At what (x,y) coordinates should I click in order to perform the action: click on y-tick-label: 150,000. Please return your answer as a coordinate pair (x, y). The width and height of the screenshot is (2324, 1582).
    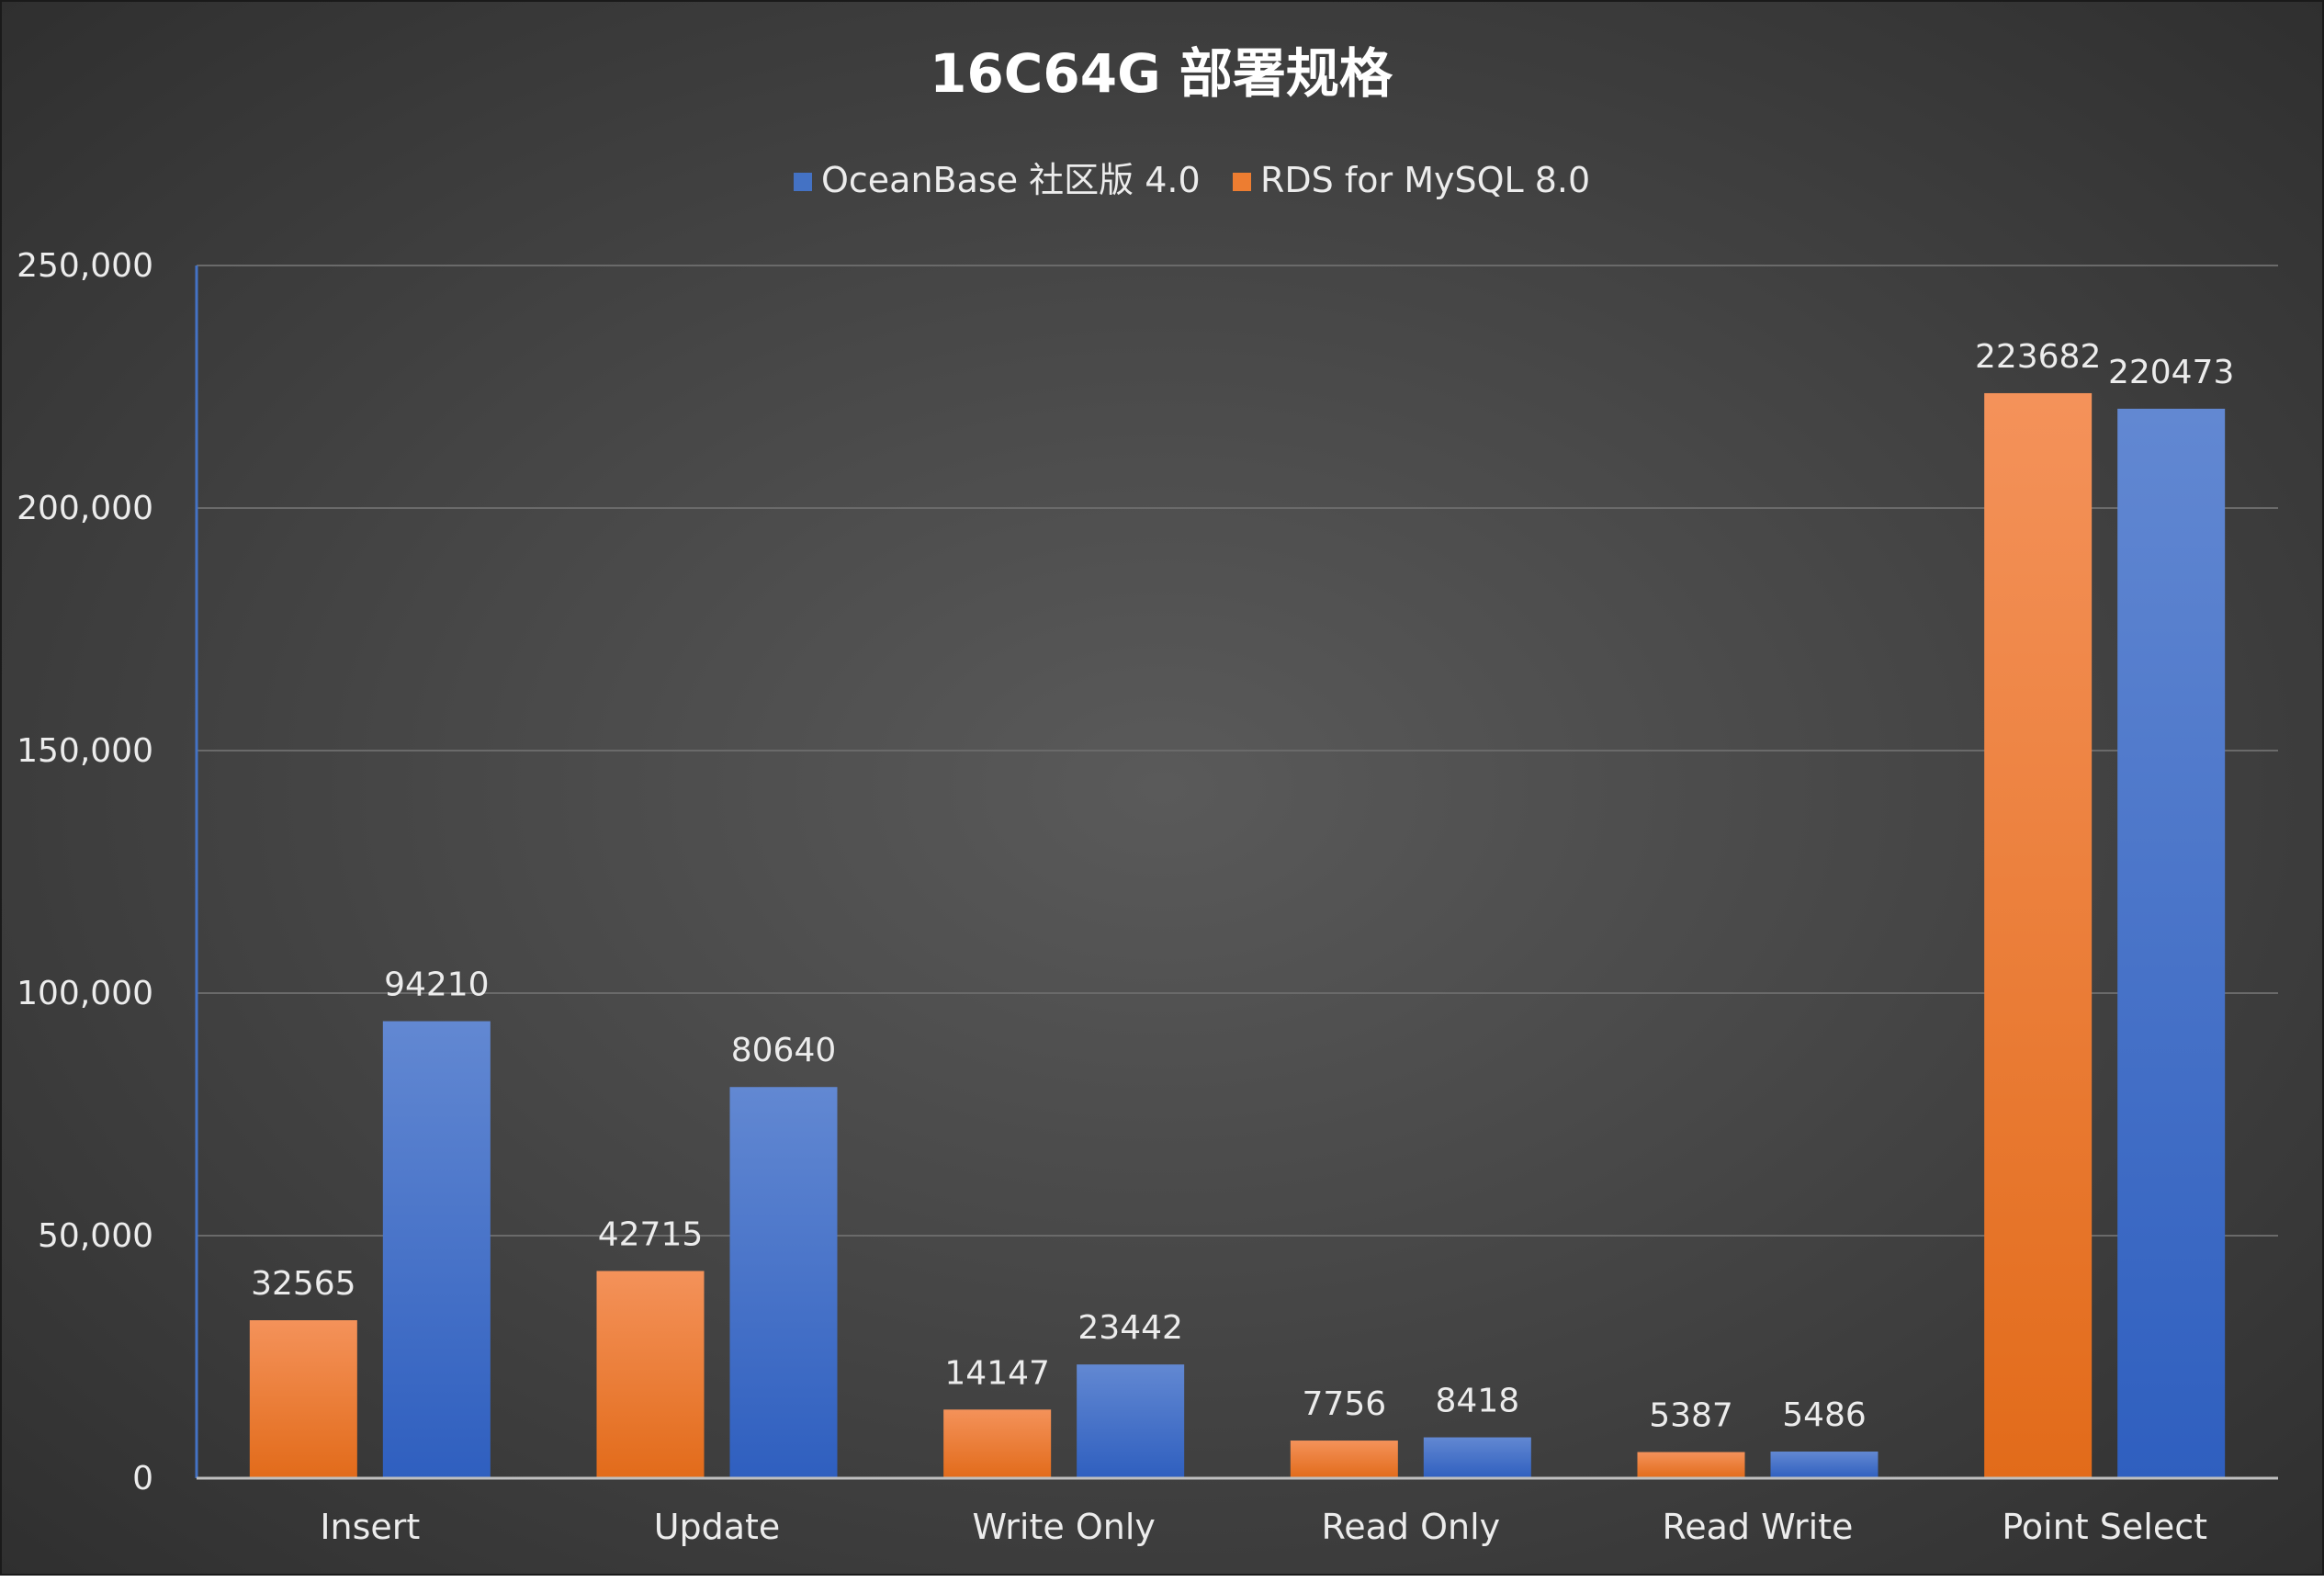
    Looking at the image, I should click on (85, 751).